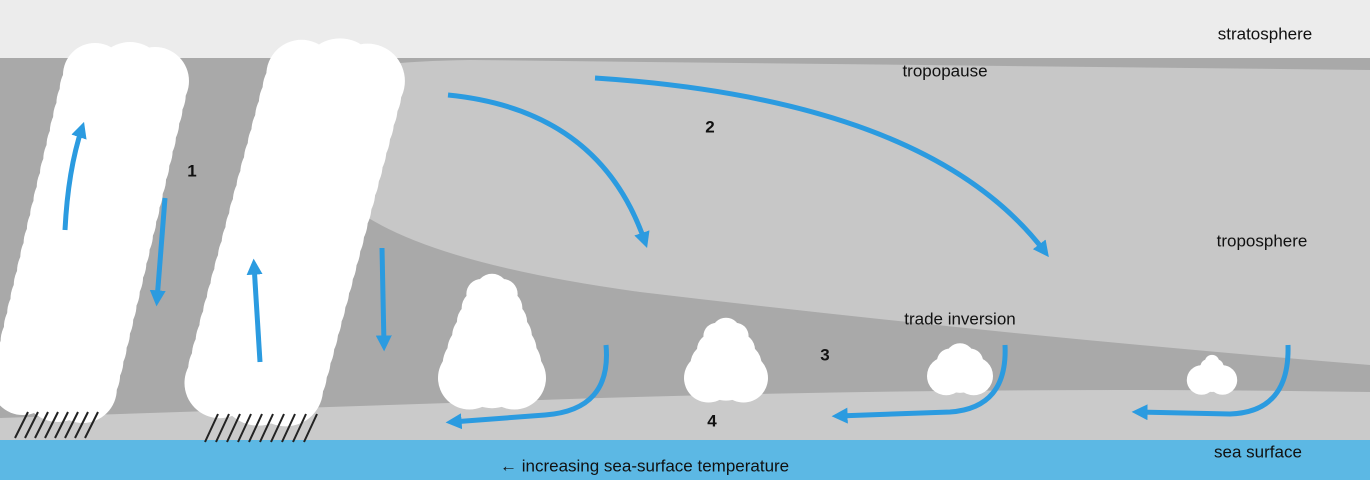 The height and width of the screenshot is (485, 1370). What do you see at coordinates (685, 415) in the screenshot?
I see `boundary-layer` at bounding box center [685, 415].